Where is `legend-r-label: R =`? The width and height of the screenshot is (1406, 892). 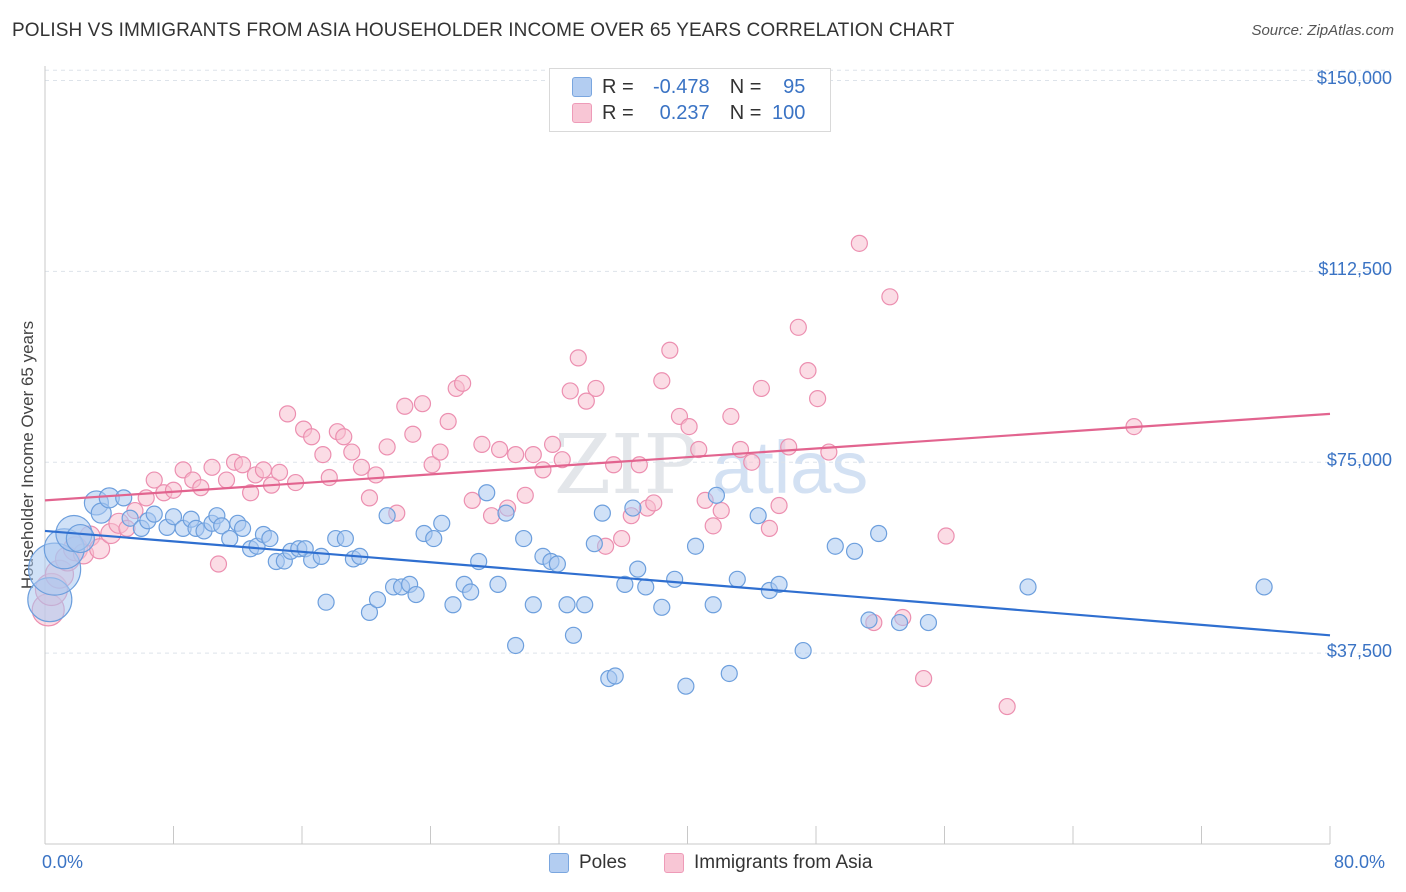 legend-r-label: R = is located at coordinates (618, 86).